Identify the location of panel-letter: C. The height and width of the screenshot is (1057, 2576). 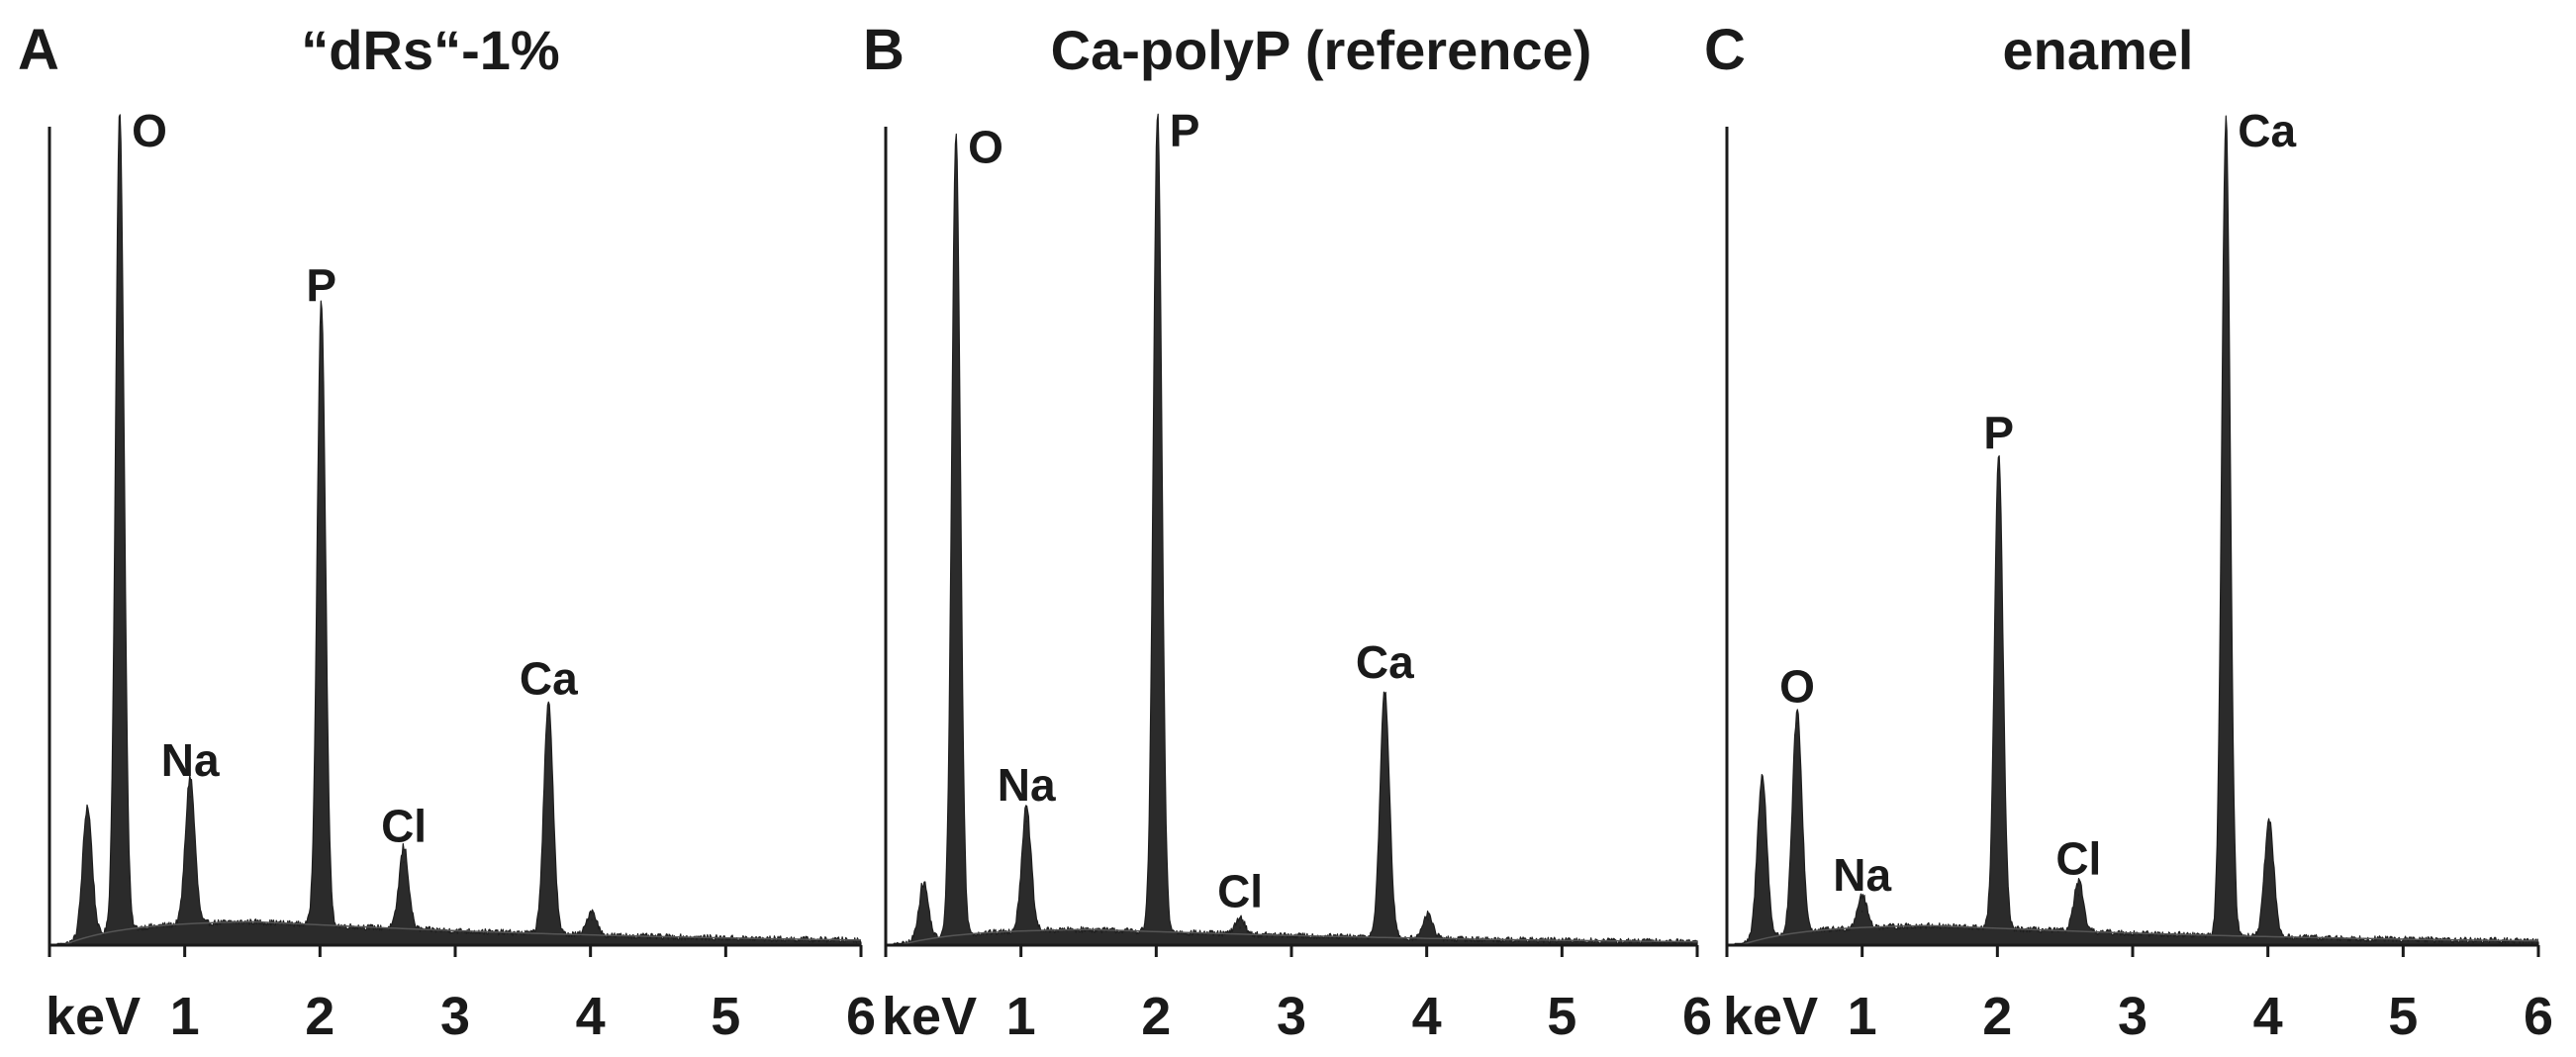
(1725, 50).